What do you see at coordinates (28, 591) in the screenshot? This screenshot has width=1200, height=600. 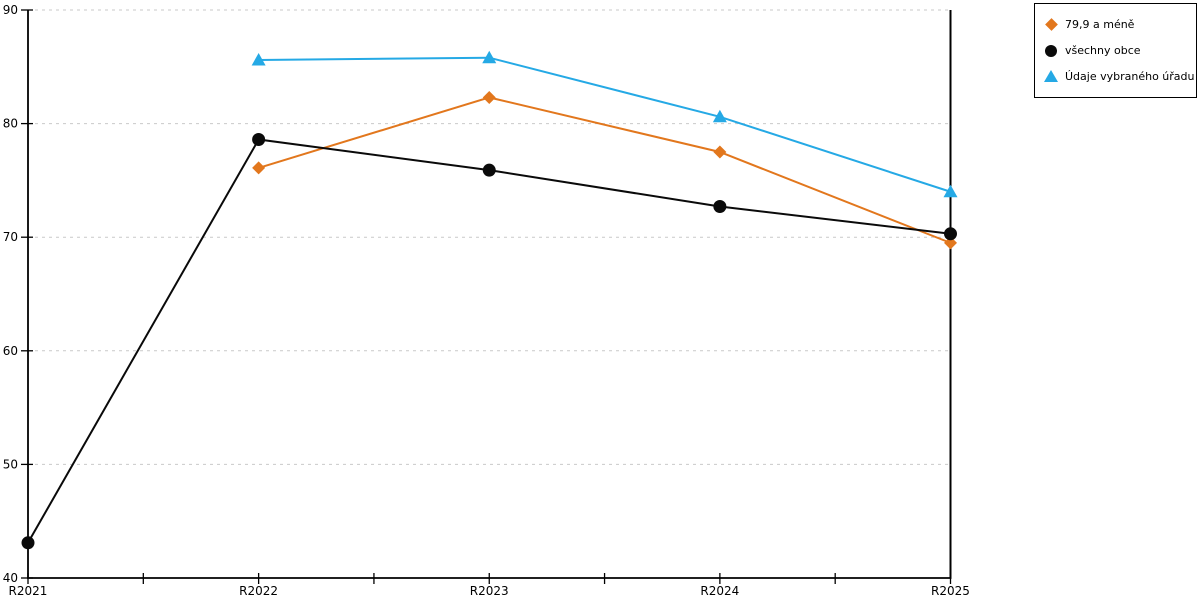 I see `x-tick-label: R2021` at bounding box center [28, 591].